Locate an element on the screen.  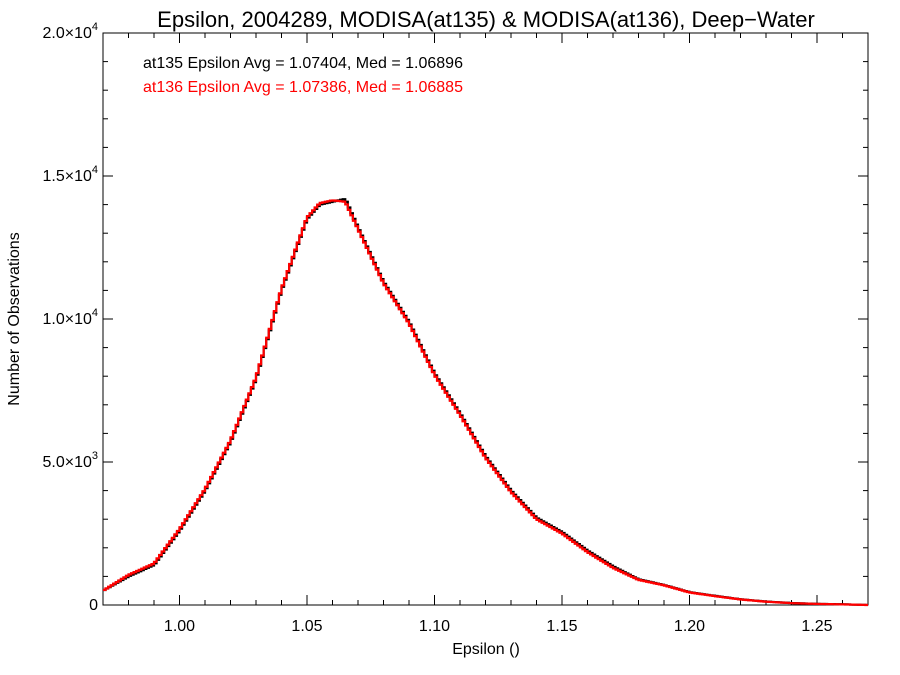
x-tick-label: 1.05 is located at coordinates (306, 626).